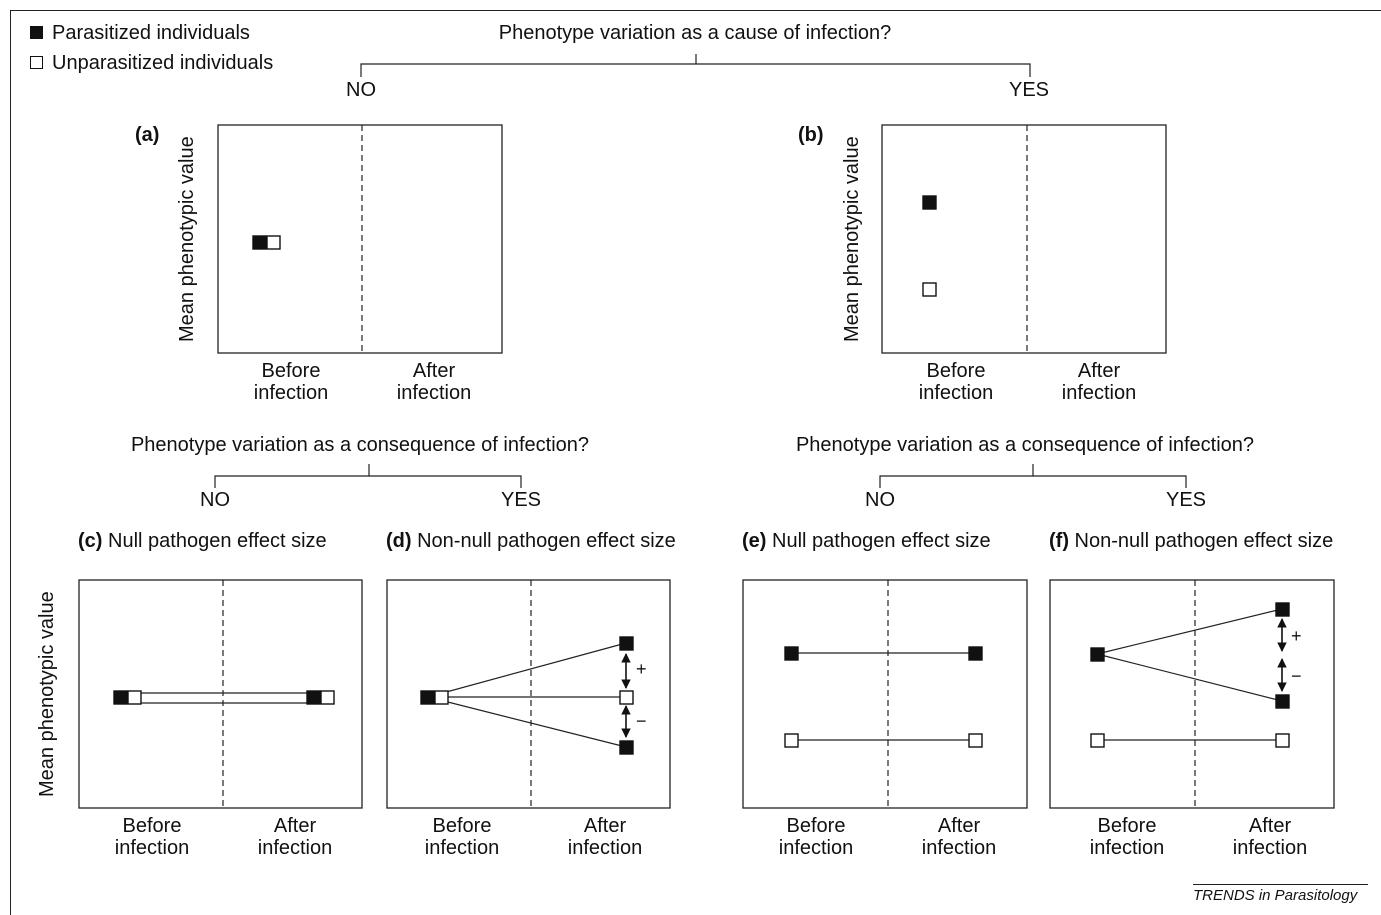  What do you see at coordinates (1033, 476) in the screenshot?
I see `right-decision-bracket` at bounding box center [1033, 476].